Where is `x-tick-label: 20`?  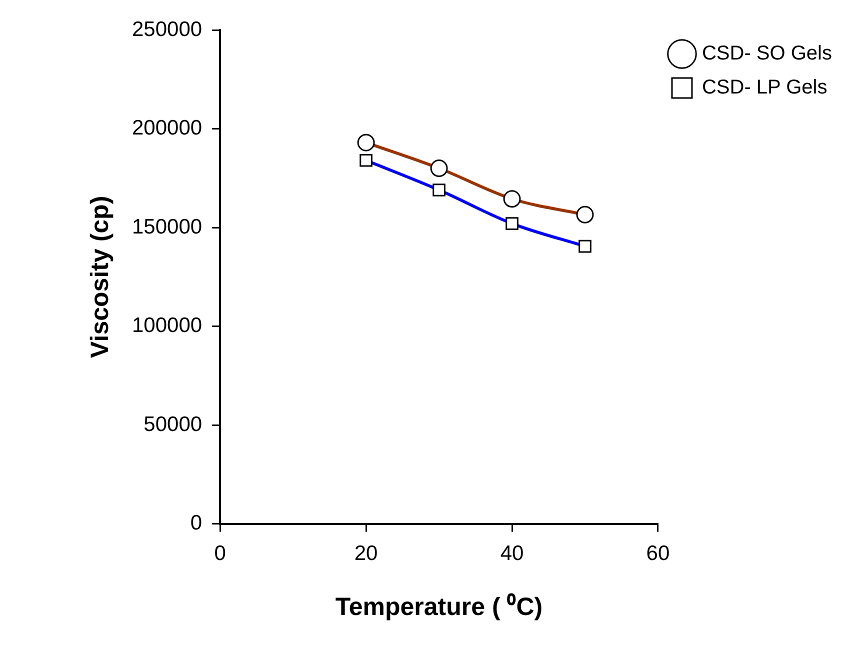 x-tick-label: 20 is located at coordinates (366, 554).